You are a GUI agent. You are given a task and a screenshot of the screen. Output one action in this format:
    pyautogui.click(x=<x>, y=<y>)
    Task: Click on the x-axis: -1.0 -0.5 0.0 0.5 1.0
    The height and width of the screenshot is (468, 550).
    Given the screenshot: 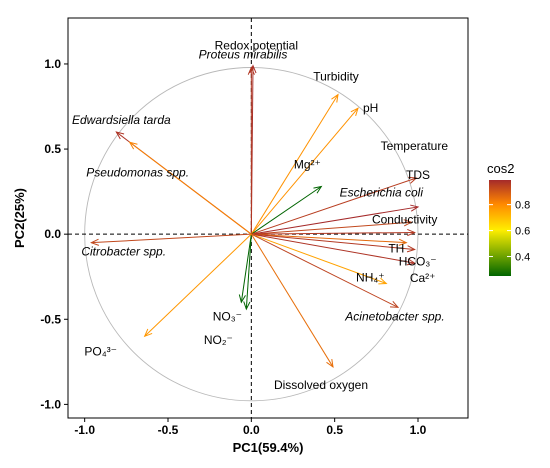 What is the action you would take?
    pyautogui.click(x=250, y=427)
    